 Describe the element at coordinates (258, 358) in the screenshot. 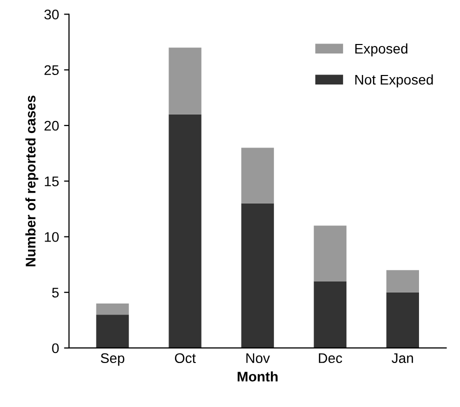

I see `x-tick-label: Nov` at that location.